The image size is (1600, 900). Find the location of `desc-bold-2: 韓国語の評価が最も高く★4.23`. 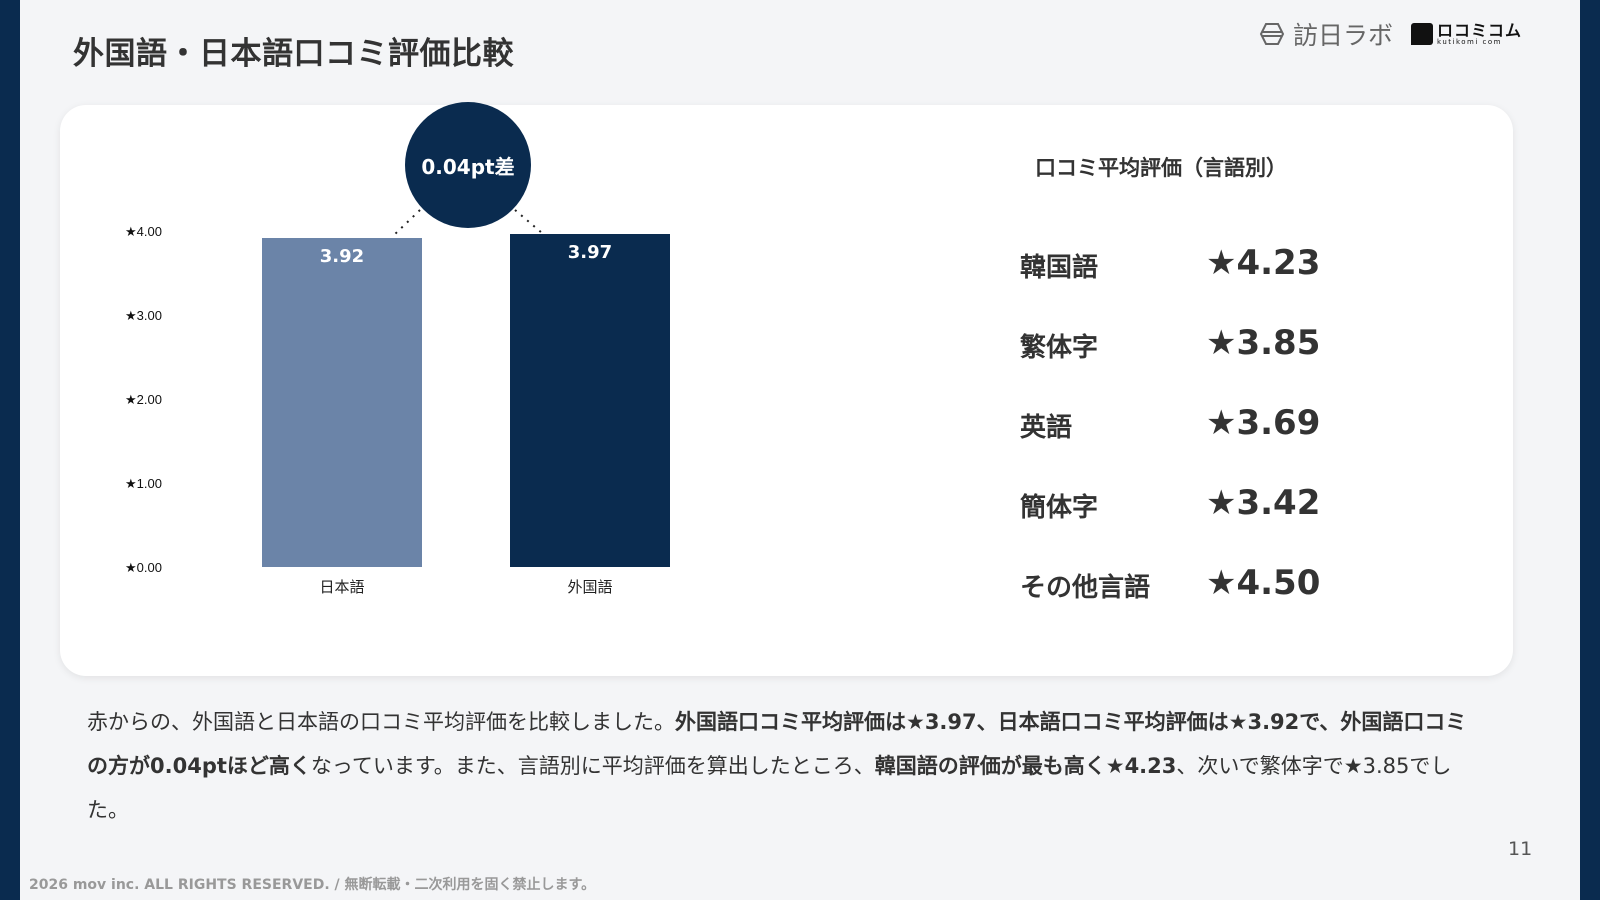

desc-bold-2: 韓国語の評価が最も高く★4.23 is located at coordinates (1025, 766).